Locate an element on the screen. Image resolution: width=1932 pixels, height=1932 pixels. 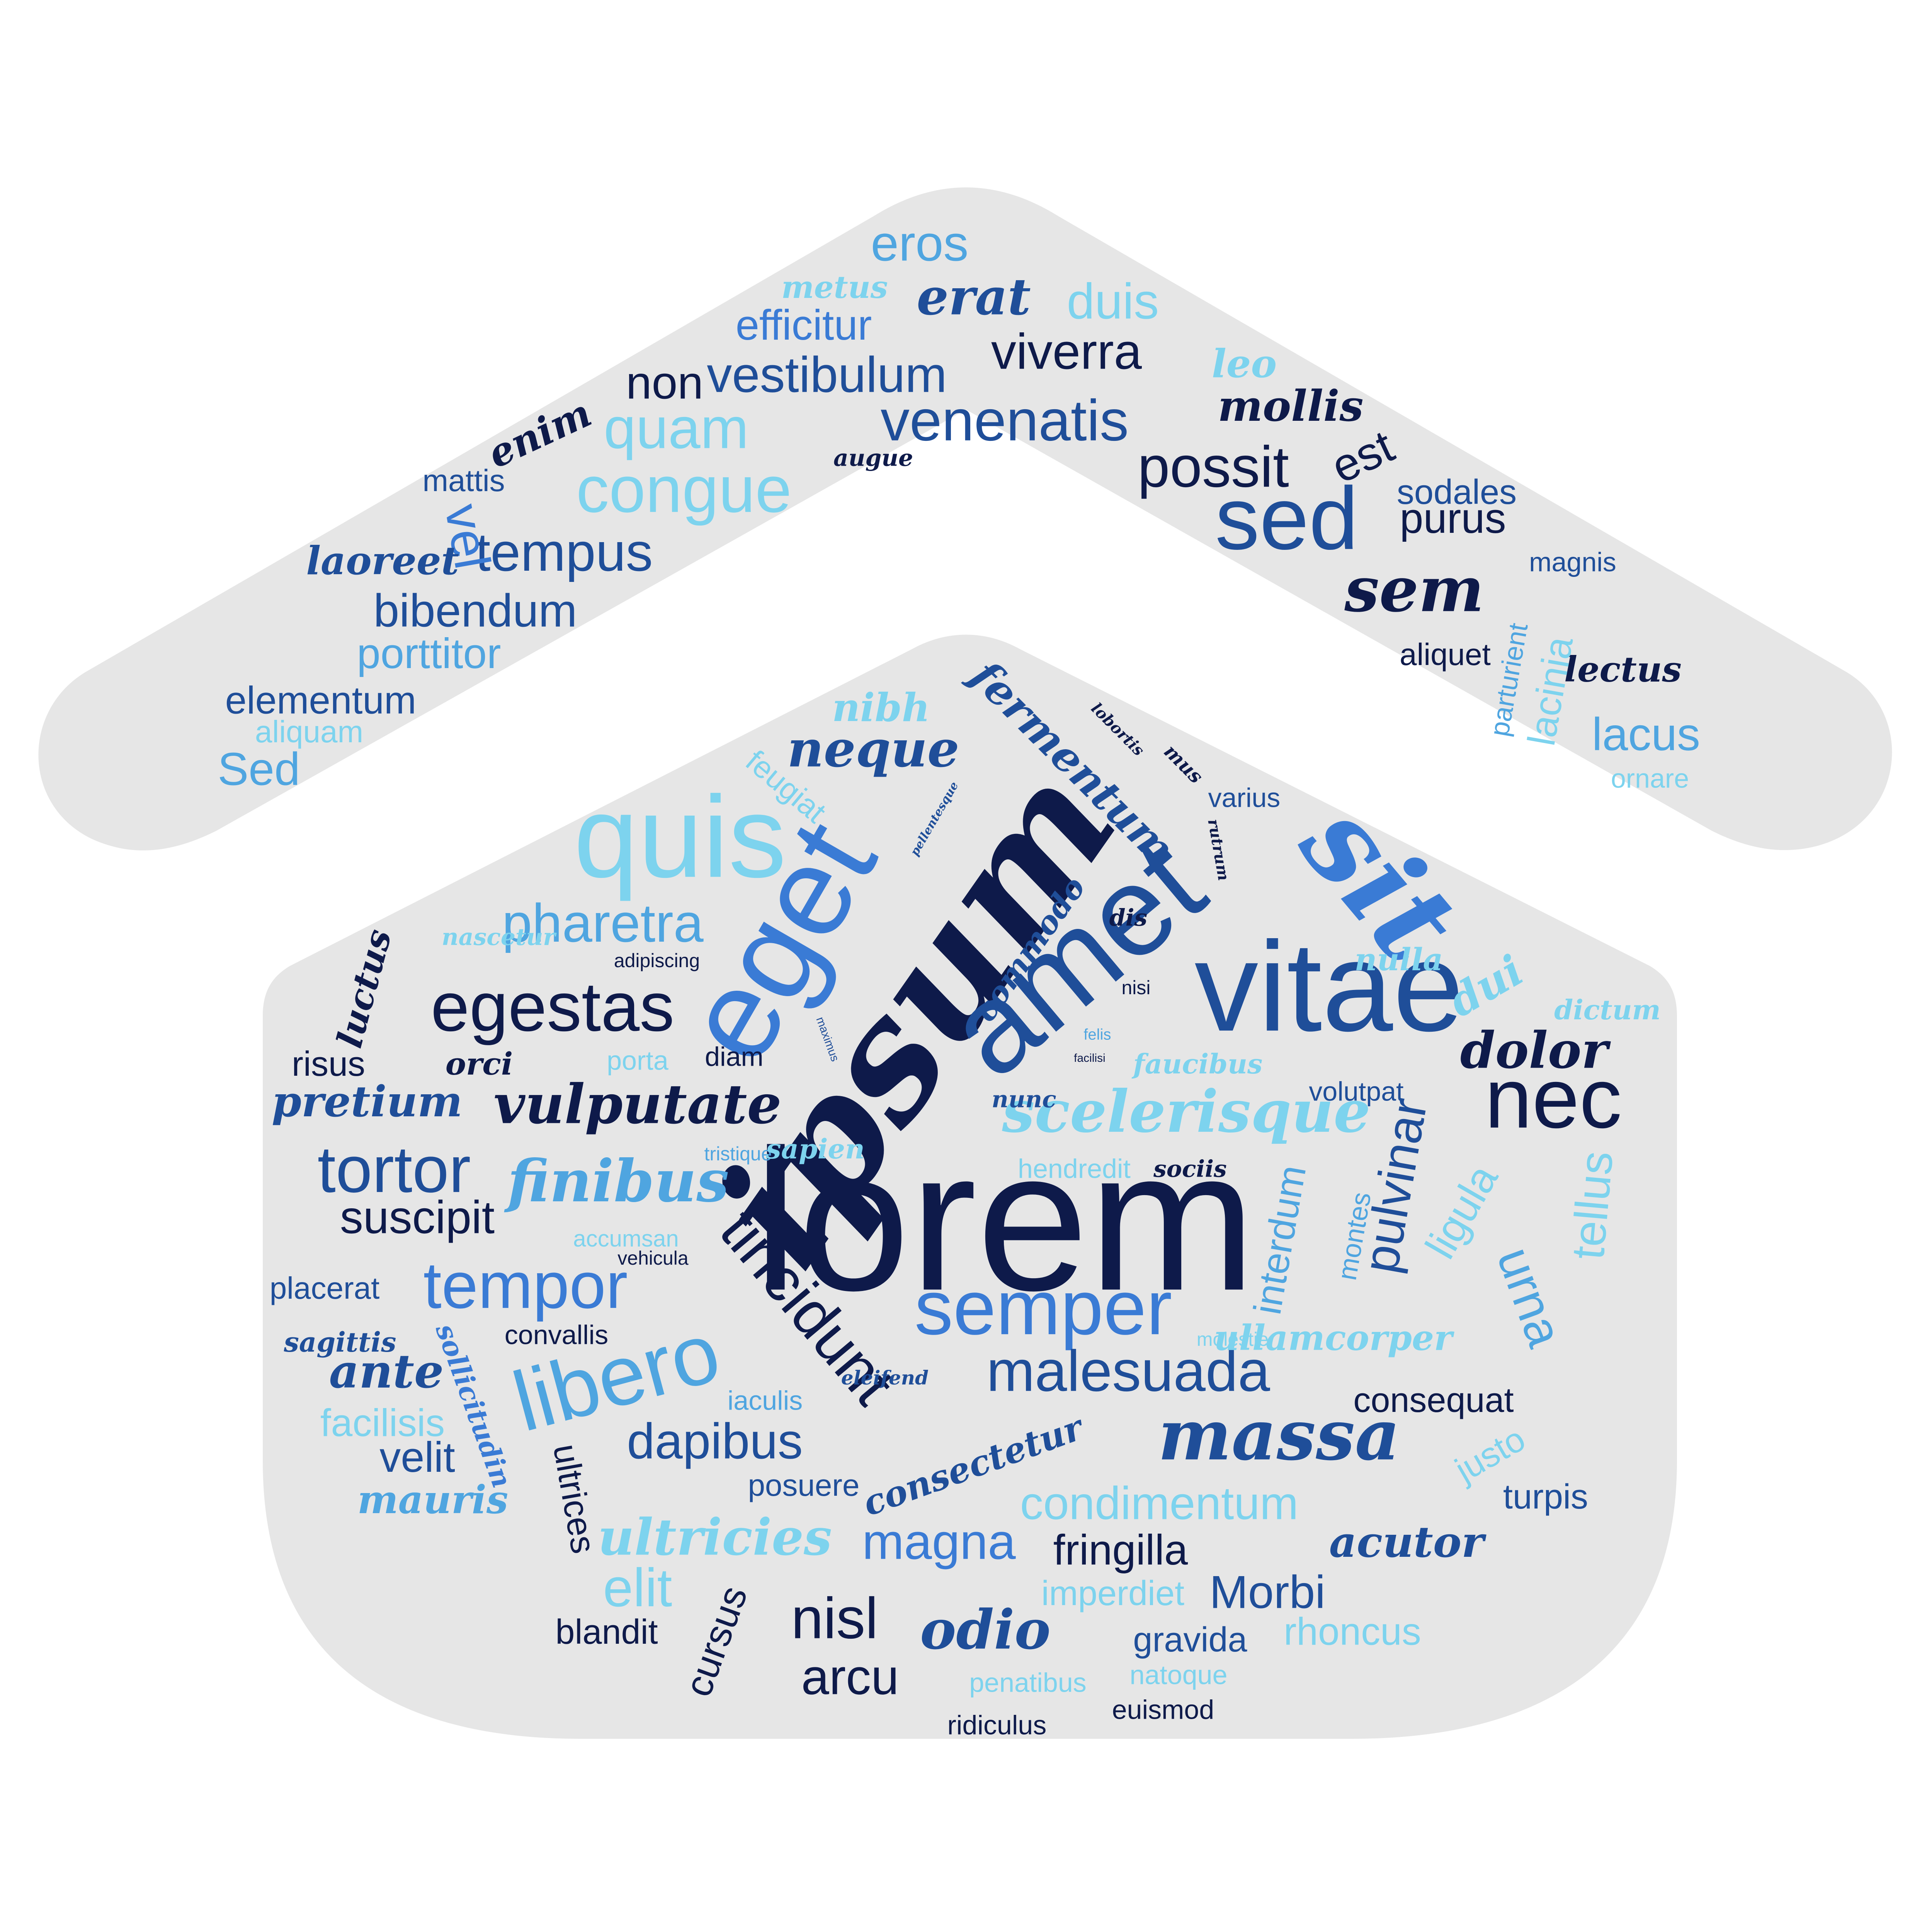
word-nunc: nunc is located at coordinates (1024, 1099).